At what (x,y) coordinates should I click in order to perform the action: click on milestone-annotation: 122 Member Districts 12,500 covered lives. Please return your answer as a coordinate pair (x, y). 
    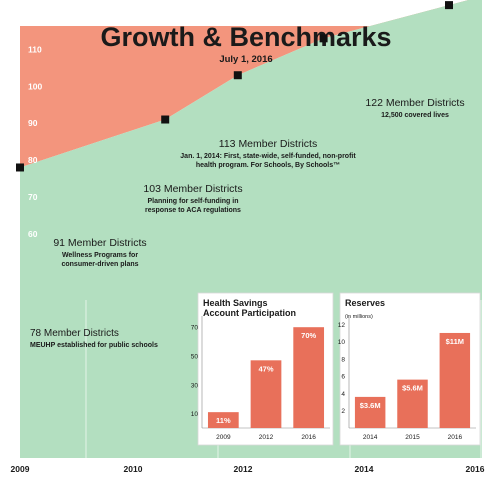
    Looking at the image, I should click on (414, 108).